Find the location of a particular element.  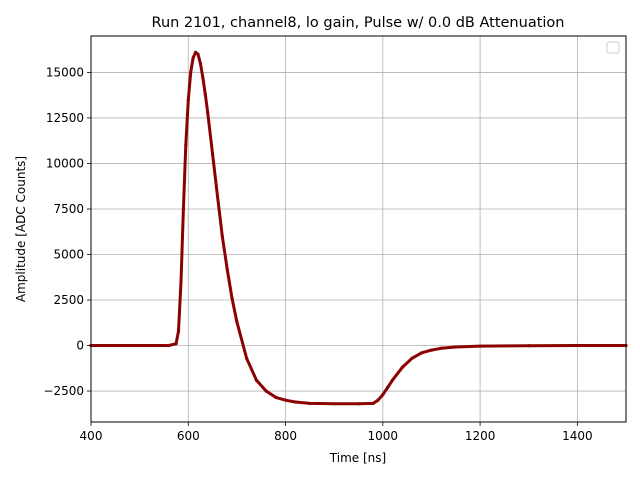

x-axis: 400 600 800 1000 1200 1400 is located at coordinates (336, 432).